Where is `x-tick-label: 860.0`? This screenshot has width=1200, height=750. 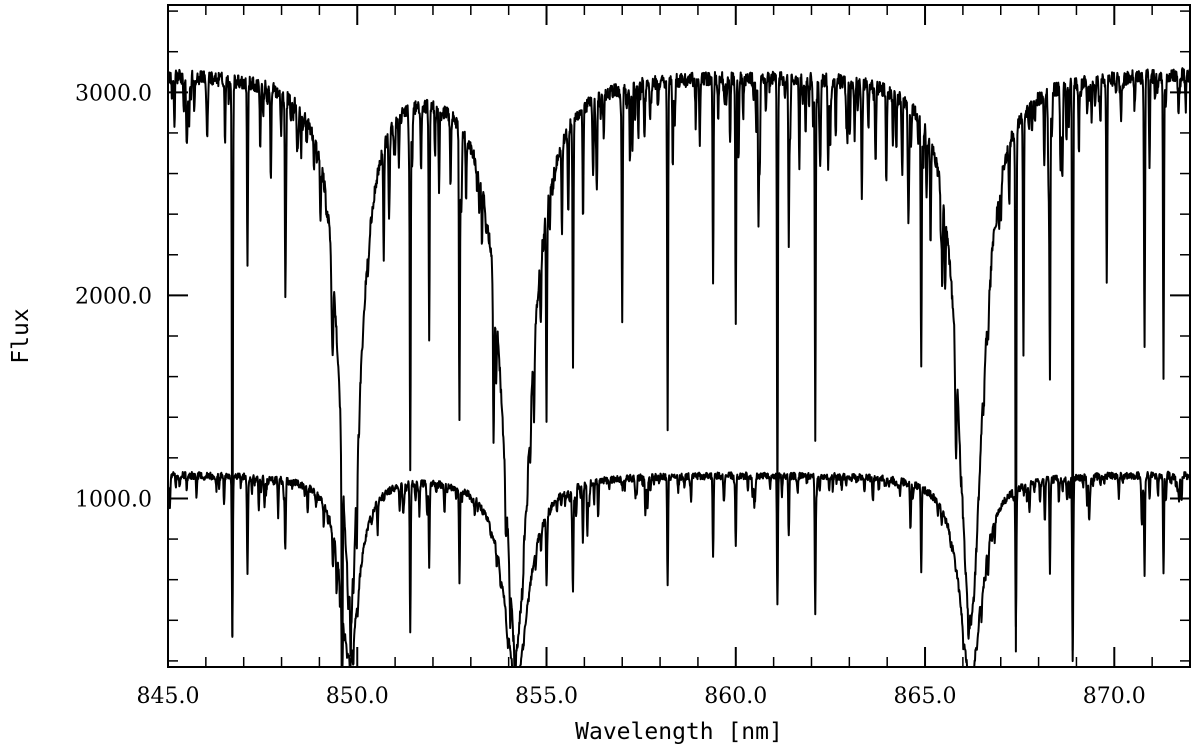 x-tick-label: 860.0 is located at coordinates (735, 696).